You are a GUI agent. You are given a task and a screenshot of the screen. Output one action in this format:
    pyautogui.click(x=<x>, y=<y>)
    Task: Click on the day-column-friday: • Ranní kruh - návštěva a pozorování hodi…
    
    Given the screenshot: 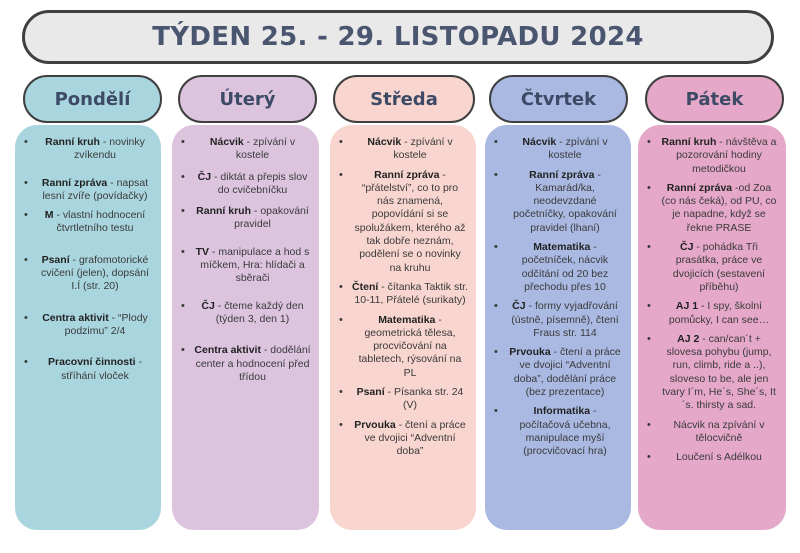 What is the action you would take?
    pyautogui.click(x=712, y=327)
    